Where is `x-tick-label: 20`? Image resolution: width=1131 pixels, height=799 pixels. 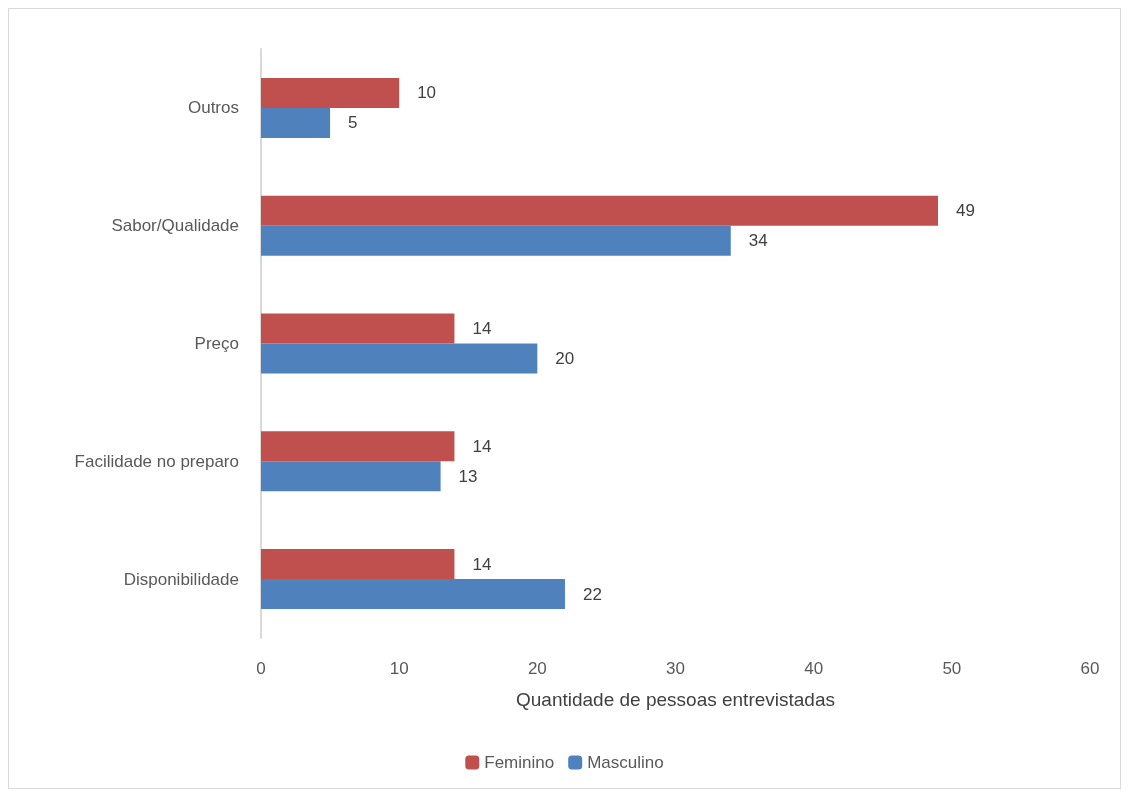 x-tick-label: 20 is located at coordinates (537, 668).